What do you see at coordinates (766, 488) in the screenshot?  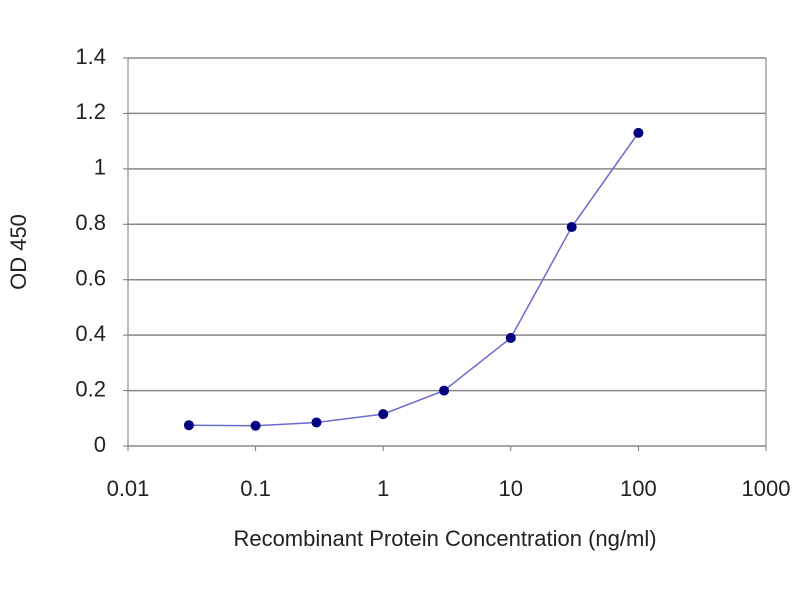 I see `x-tick-label: 1000` at bounding box center [766, 488].